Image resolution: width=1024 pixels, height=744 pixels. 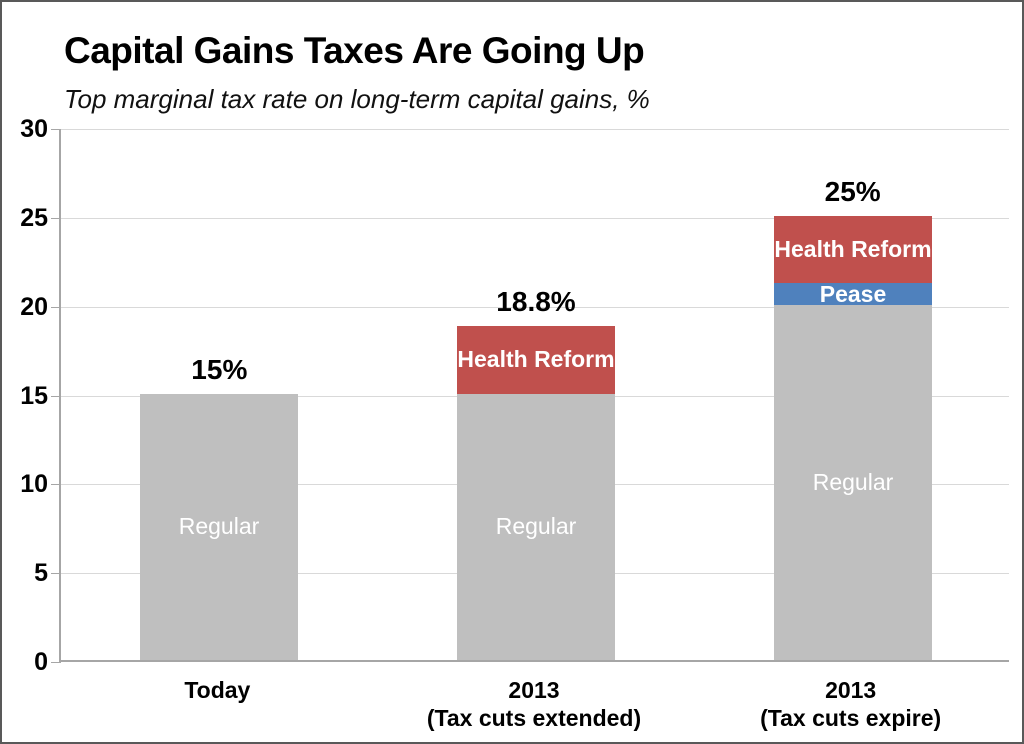 I want to click on x-category-label: 2013 (Tax cuts extended), so click(x=534, y=704).